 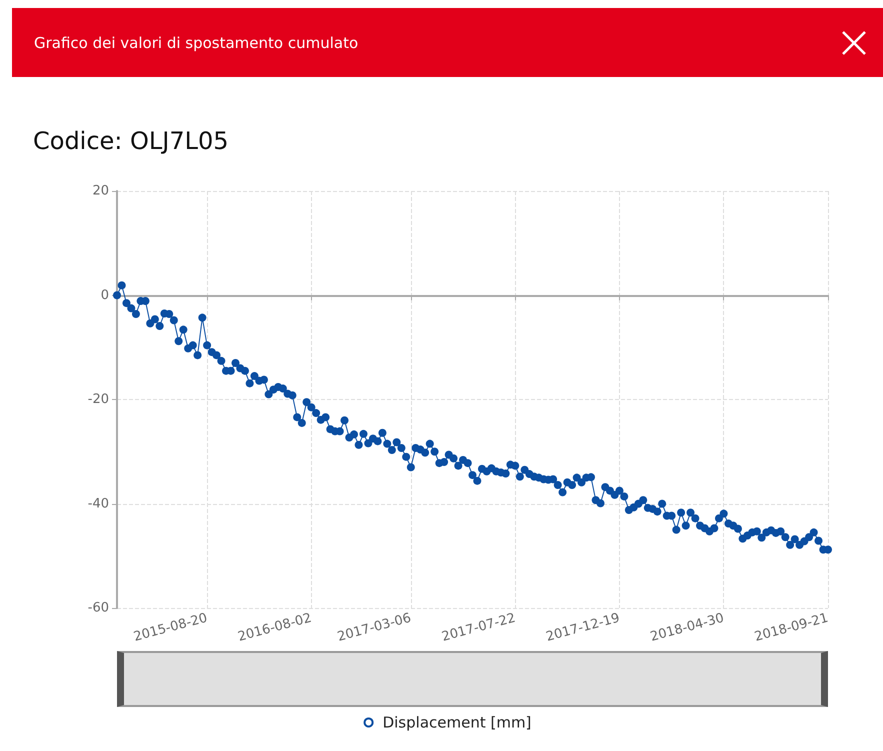 What do you see at coordinates (98, 608) in the screenshot?
I see `y-tick-label: -60` at bounding box center [98, 608].